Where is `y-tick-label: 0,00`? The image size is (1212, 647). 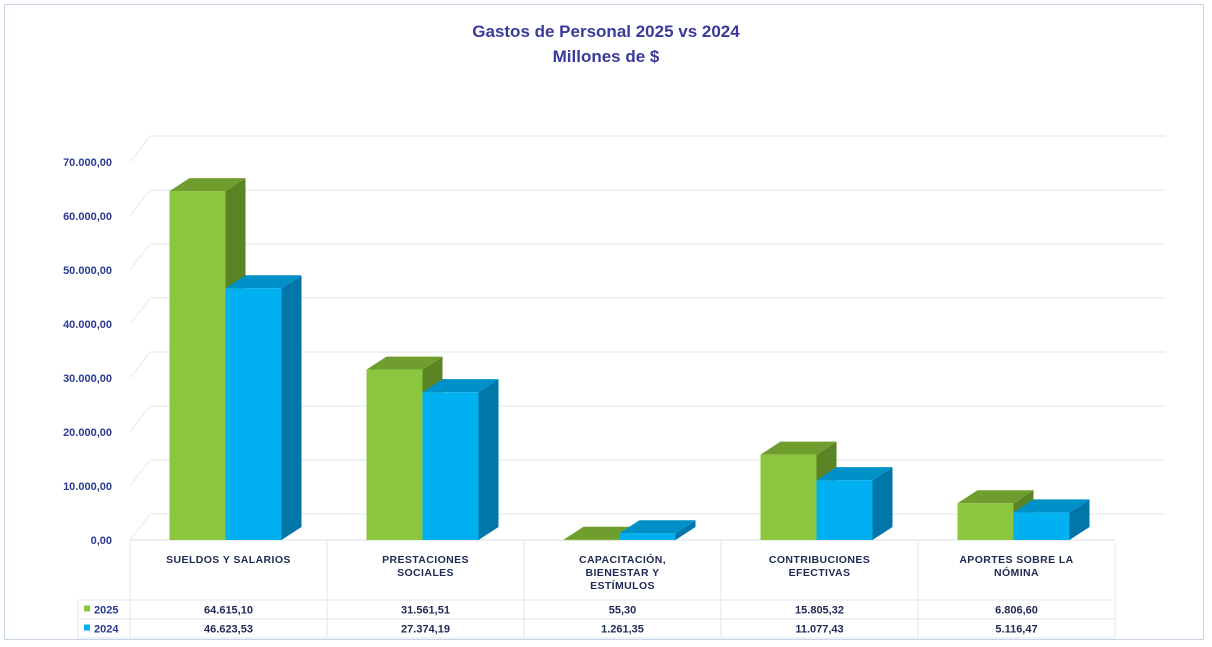
y-tick-label: 0,00 is located at coordinates (101, 541).